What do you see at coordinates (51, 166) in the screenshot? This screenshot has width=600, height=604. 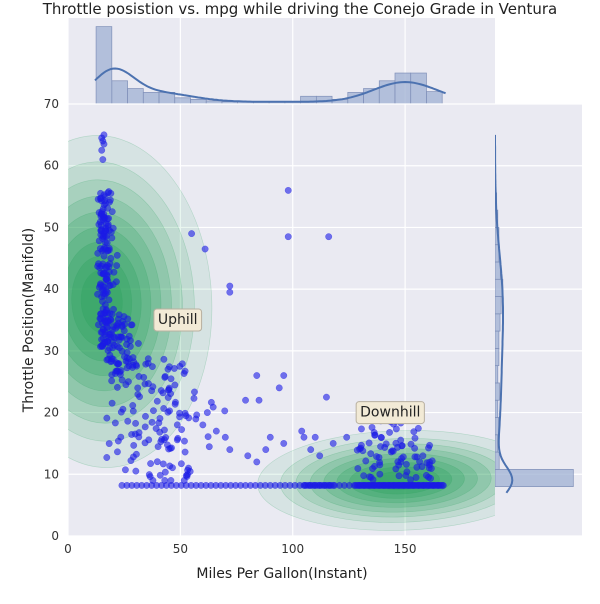 I see `y-tick-label: 60` at bounding box center [51, 166].